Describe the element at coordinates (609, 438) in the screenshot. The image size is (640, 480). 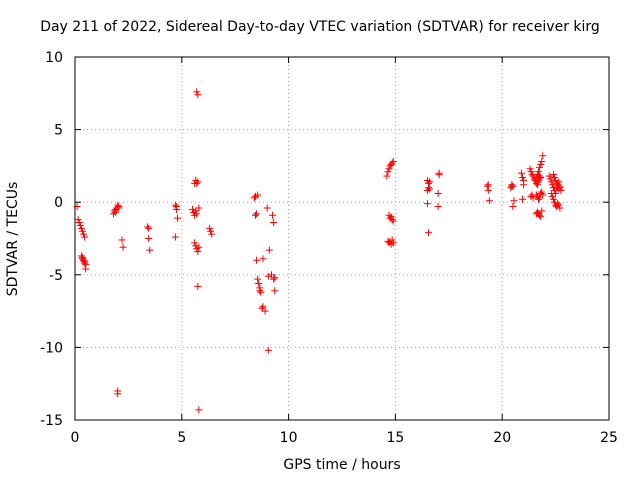
I see `x-tick-label: 25` at that location.